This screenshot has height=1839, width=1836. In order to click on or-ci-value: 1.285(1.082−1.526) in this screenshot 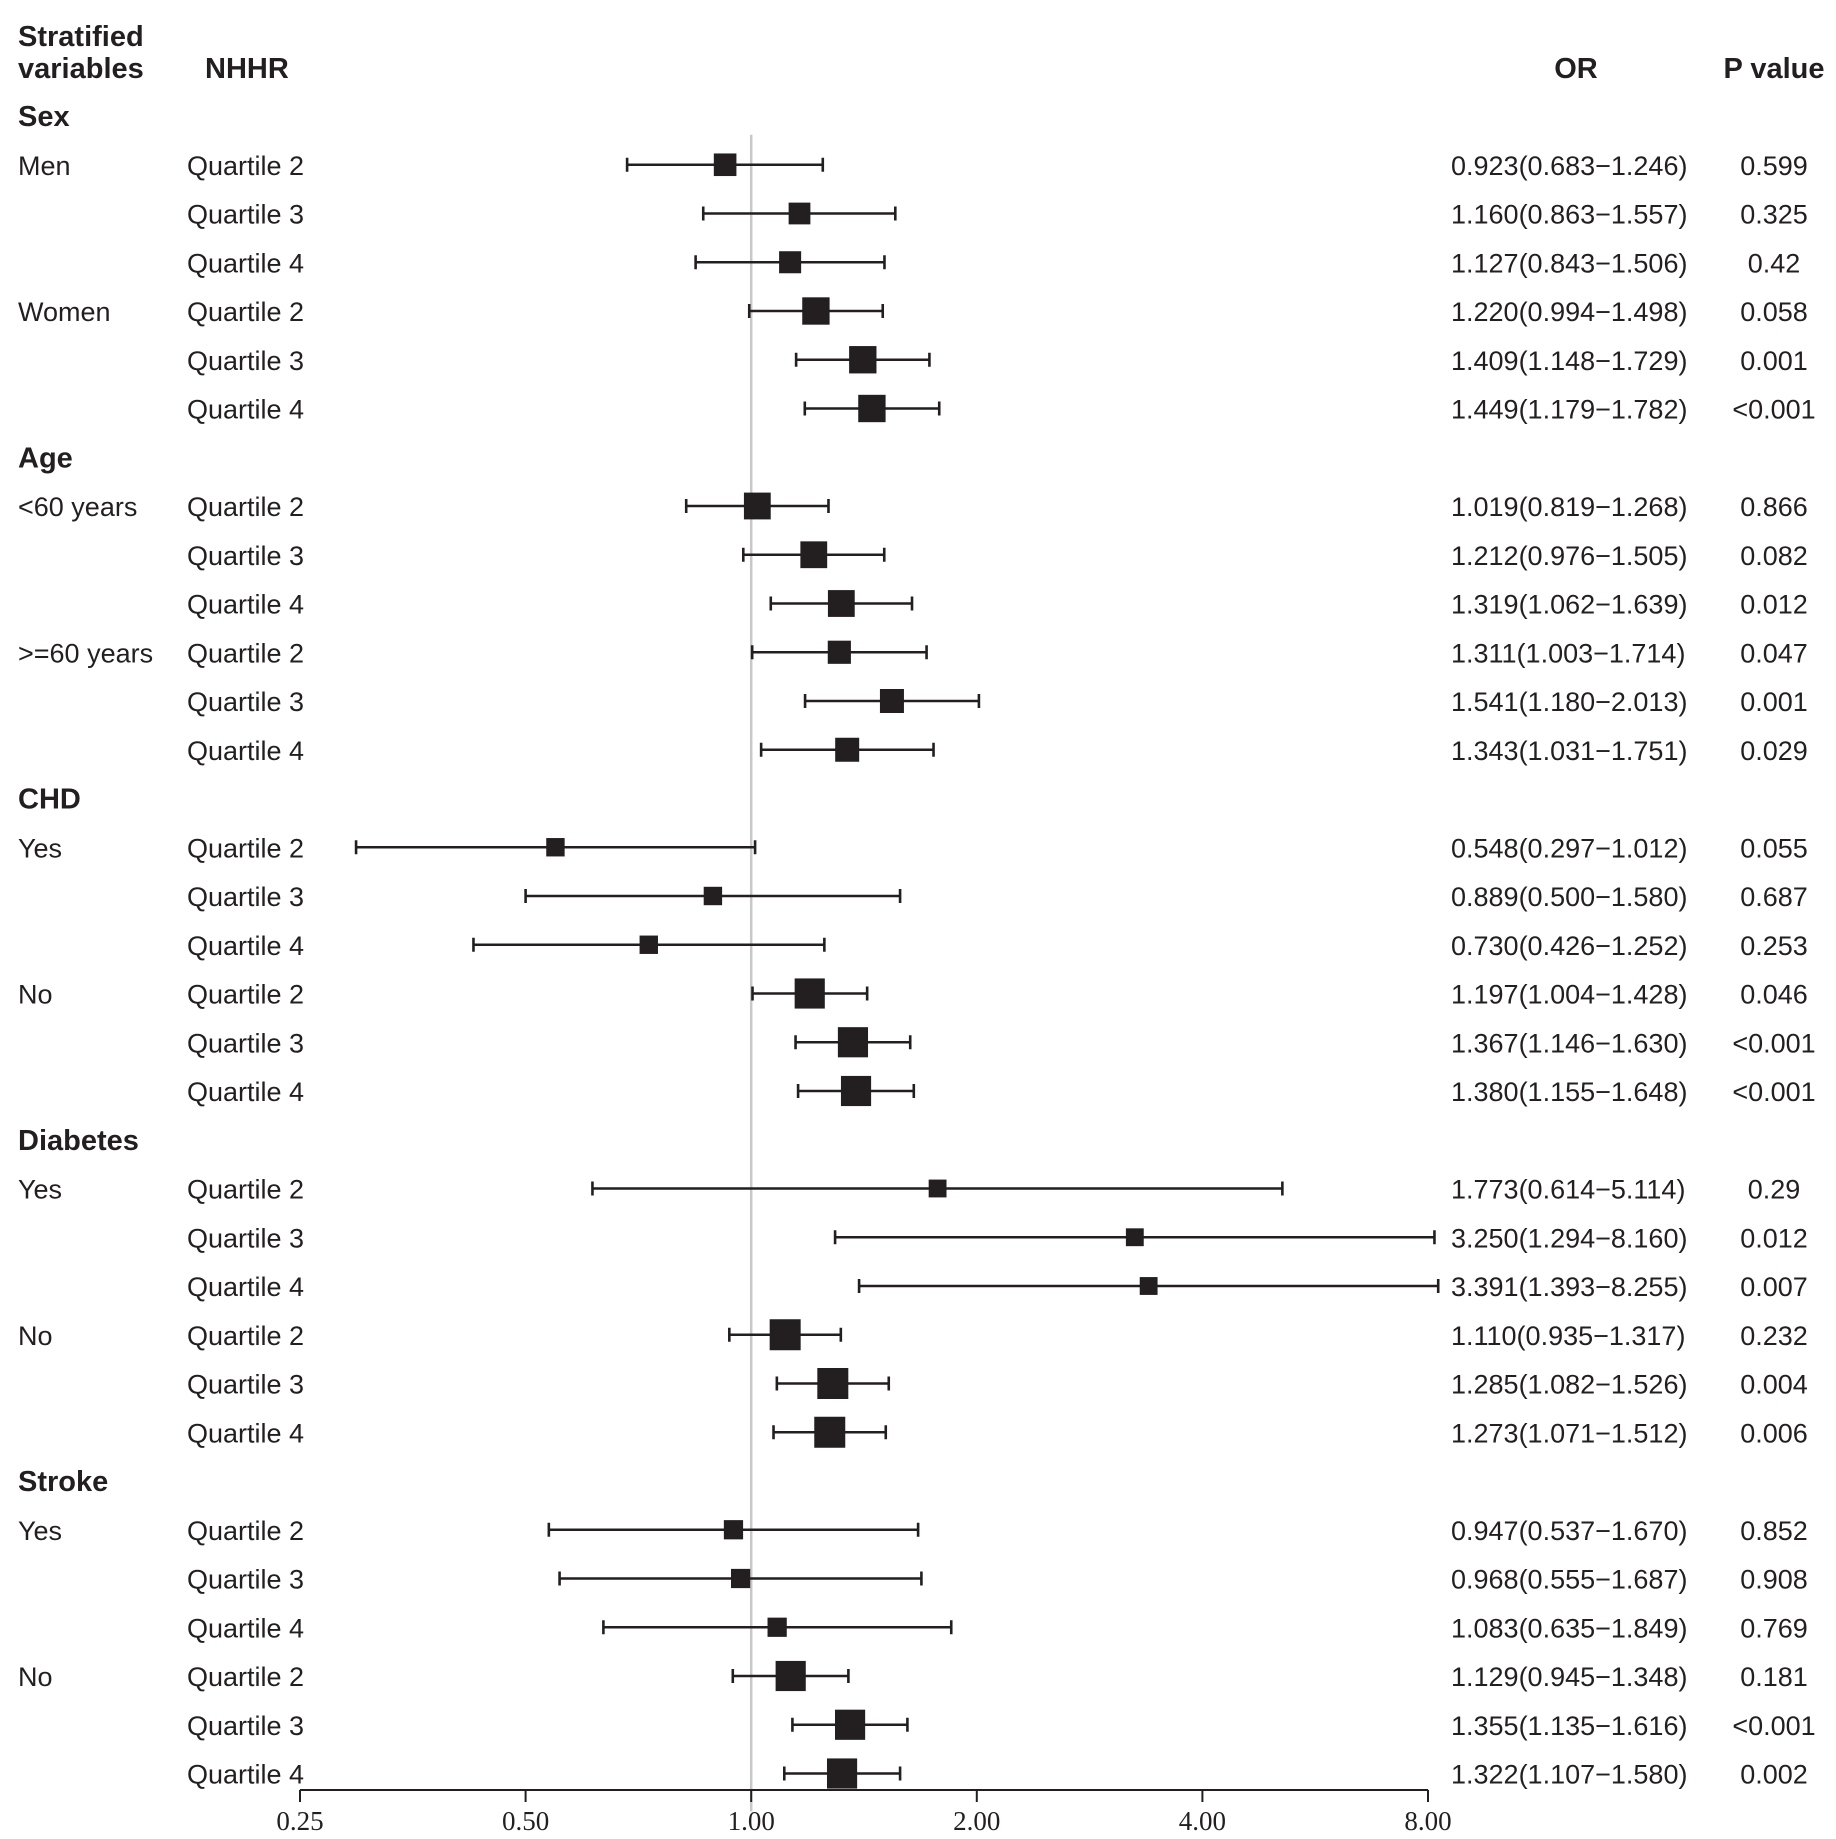, I will do `click(1569, 1385)`.